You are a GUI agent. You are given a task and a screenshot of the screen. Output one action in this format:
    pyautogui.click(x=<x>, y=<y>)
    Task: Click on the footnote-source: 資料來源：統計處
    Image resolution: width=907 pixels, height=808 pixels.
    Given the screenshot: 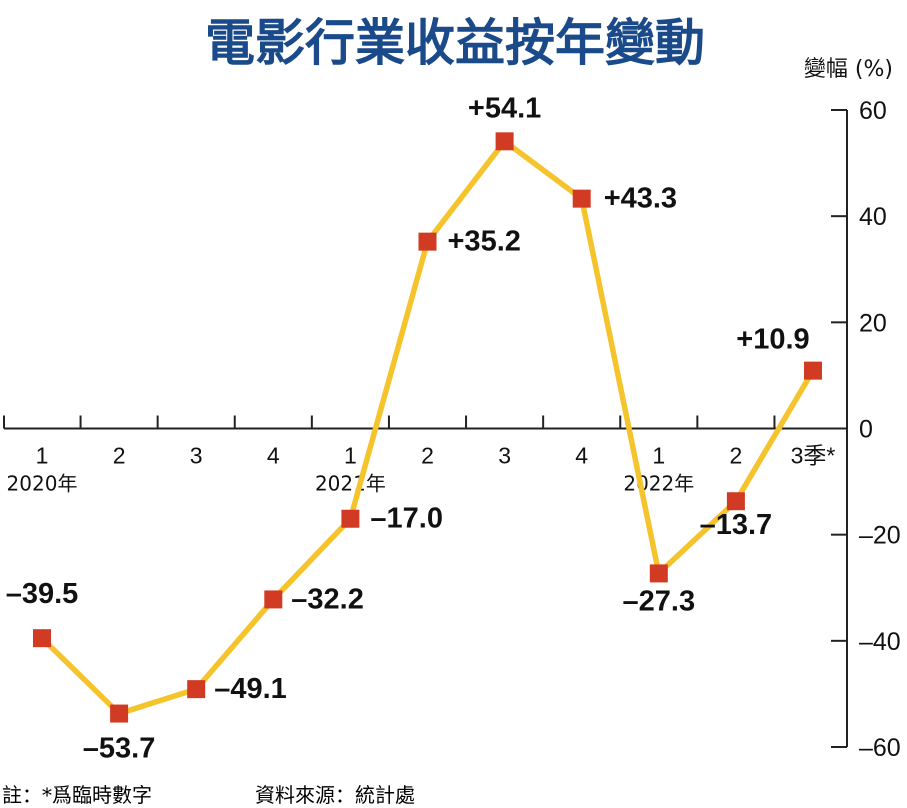 What is the action you would take?
    pyautogui.click(x=335, y=795)
    